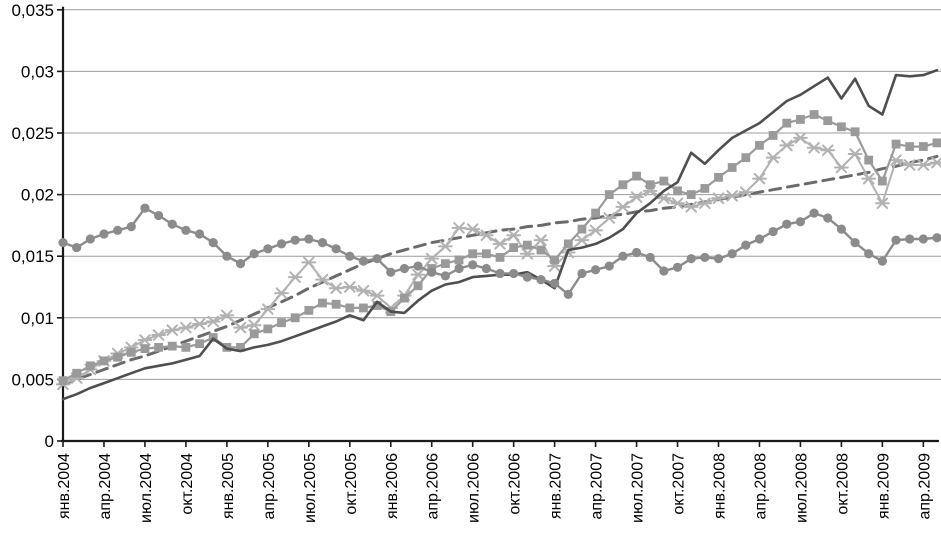 This screenshot has width=941, height=547. I want to click on y-tick-label: 0,025, so click(32, 133).